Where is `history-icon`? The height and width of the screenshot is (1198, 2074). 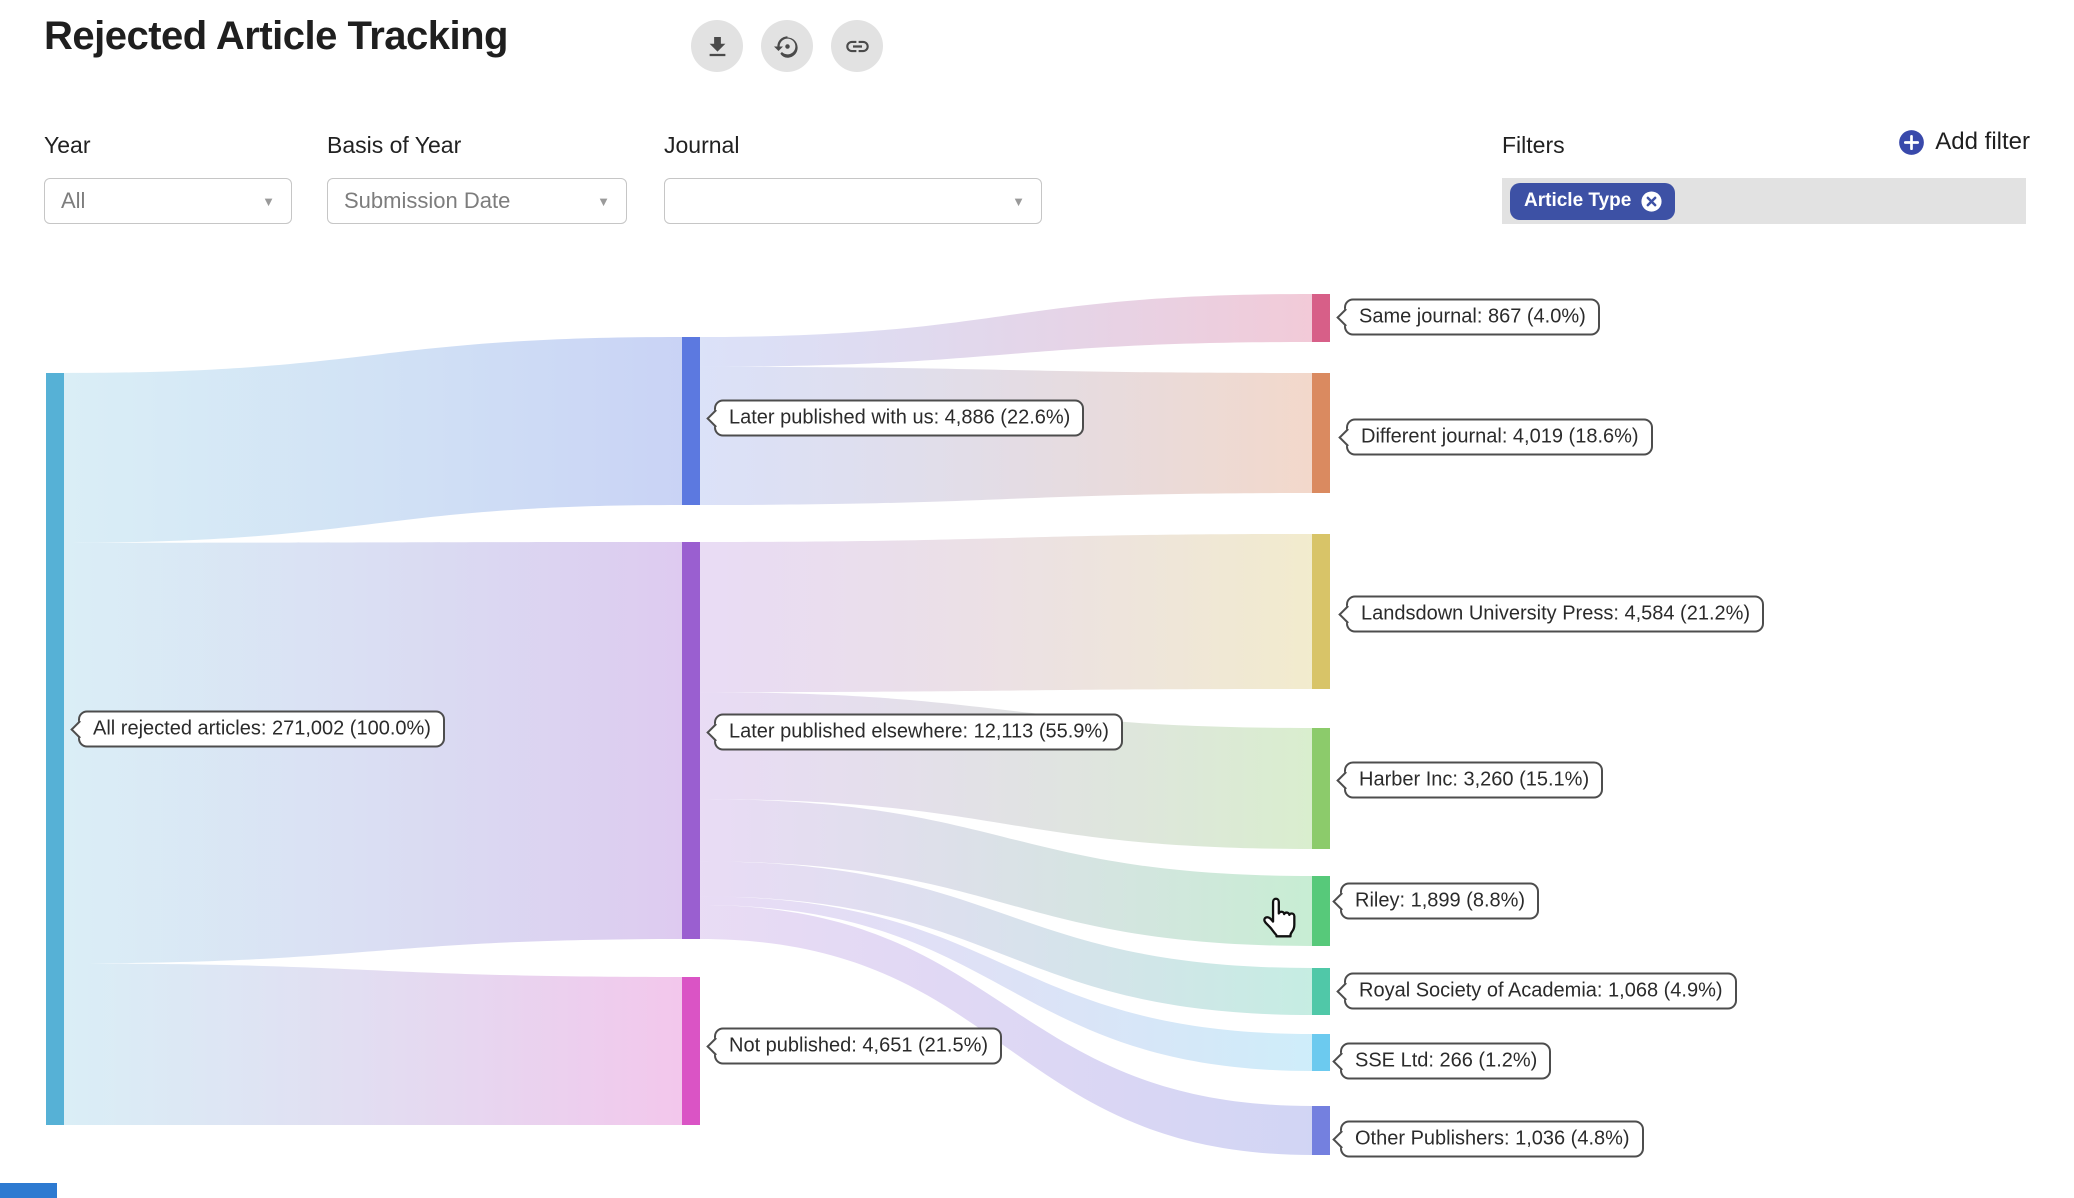 history-icon is located at coordinates (785, 46).